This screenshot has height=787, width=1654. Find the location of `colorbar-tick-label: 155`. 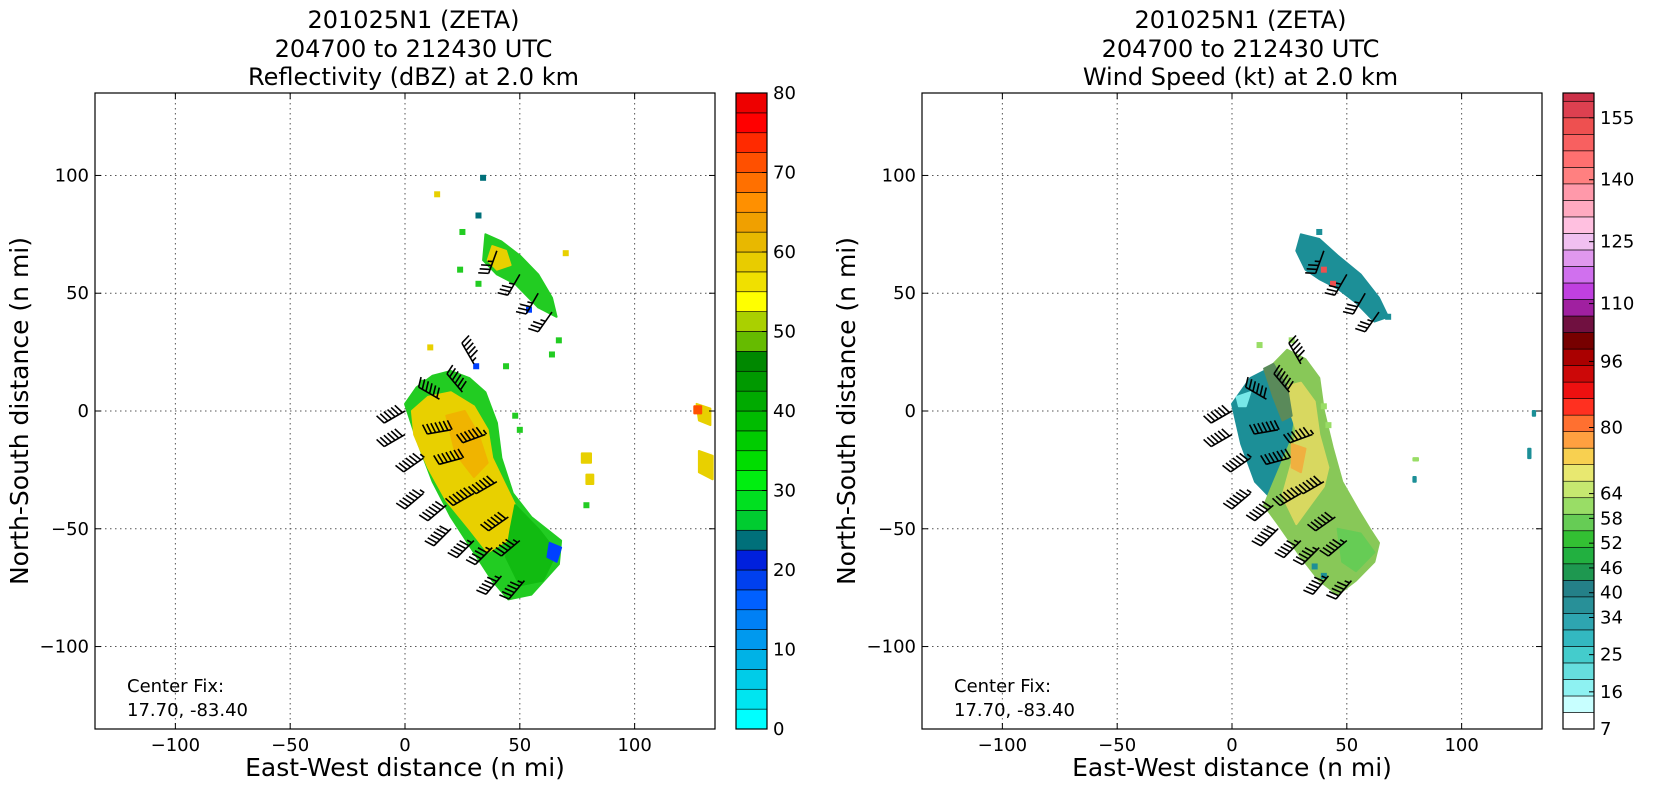

colorbar-tick-label: 155 is located at coordinates (1617, 118).